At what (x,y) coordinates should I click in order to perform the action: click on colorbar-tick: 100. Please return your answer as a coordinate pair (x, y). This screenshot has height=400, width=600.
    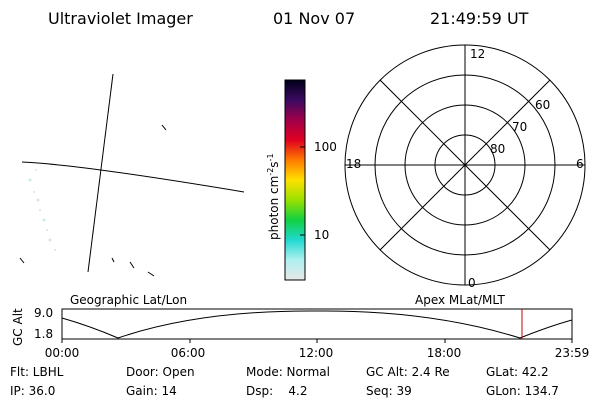
    Looking at the image, I should click on (325, 147).